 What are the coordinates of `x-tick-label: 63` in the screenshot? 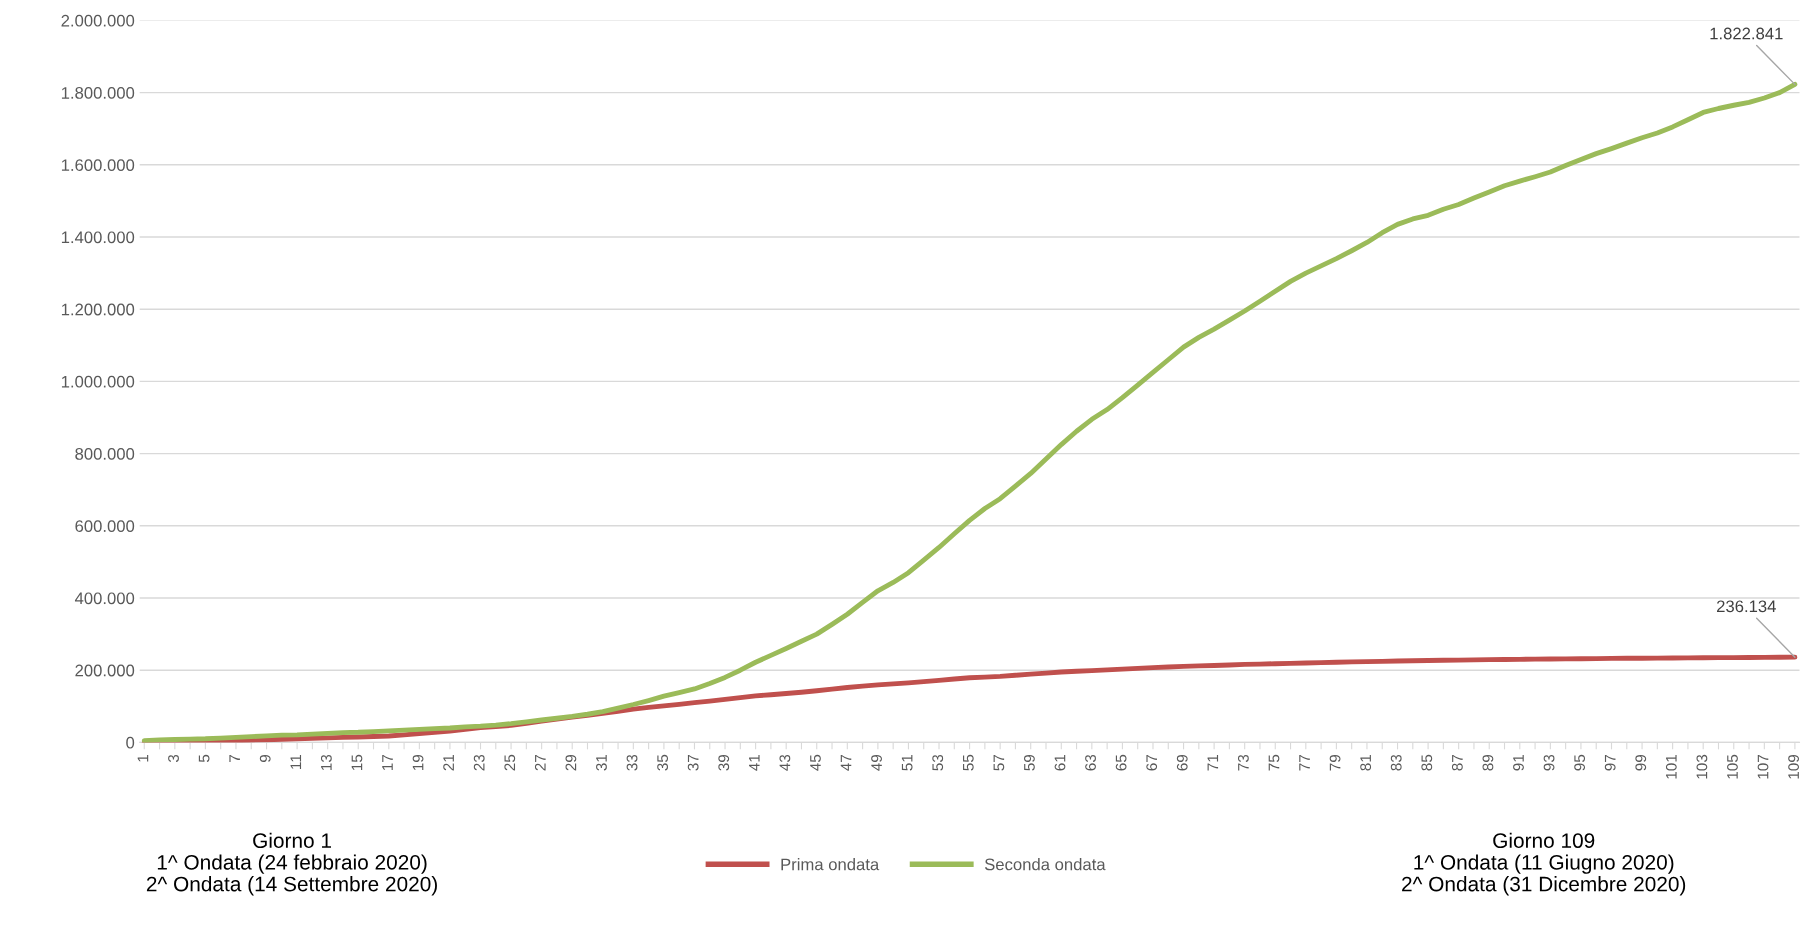 It's located at (1090, 762).